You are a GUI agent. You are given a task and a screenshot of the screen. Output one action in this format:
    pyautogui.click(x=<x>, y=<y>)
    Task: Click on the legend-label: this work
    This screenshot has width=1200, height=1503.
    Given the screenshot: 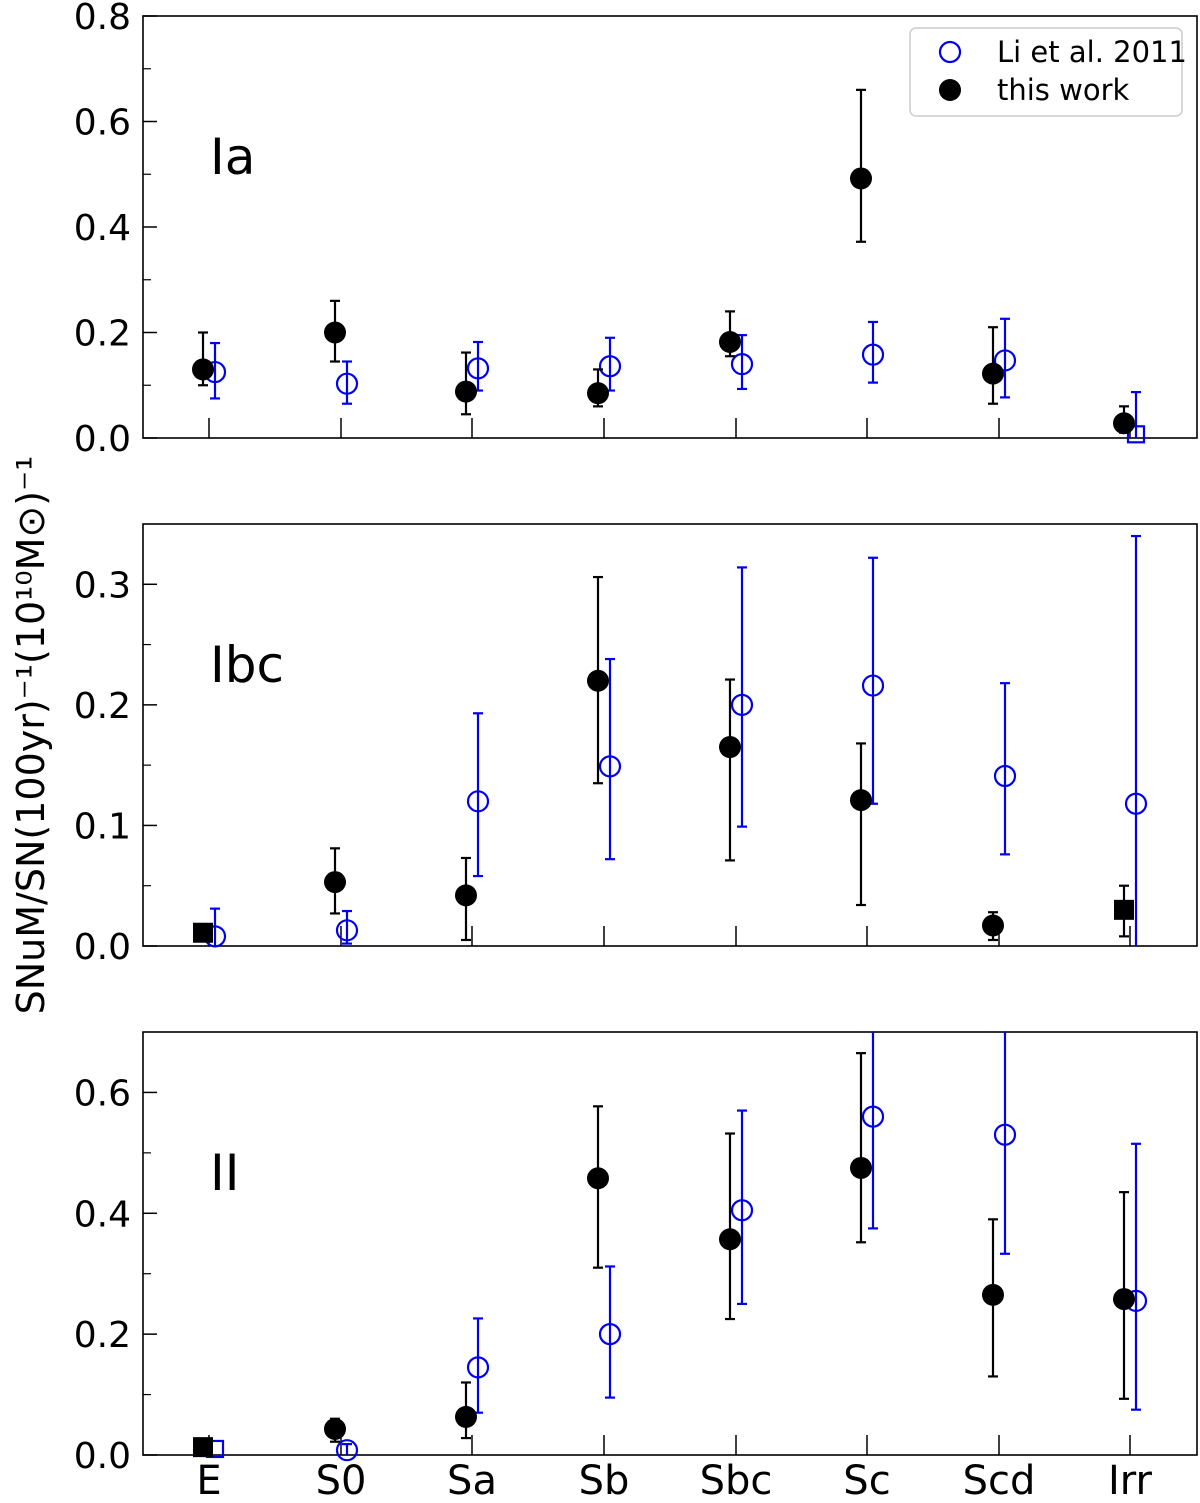 What is the action you would take?
    pyautogui.click(x=1063, y=90)
    